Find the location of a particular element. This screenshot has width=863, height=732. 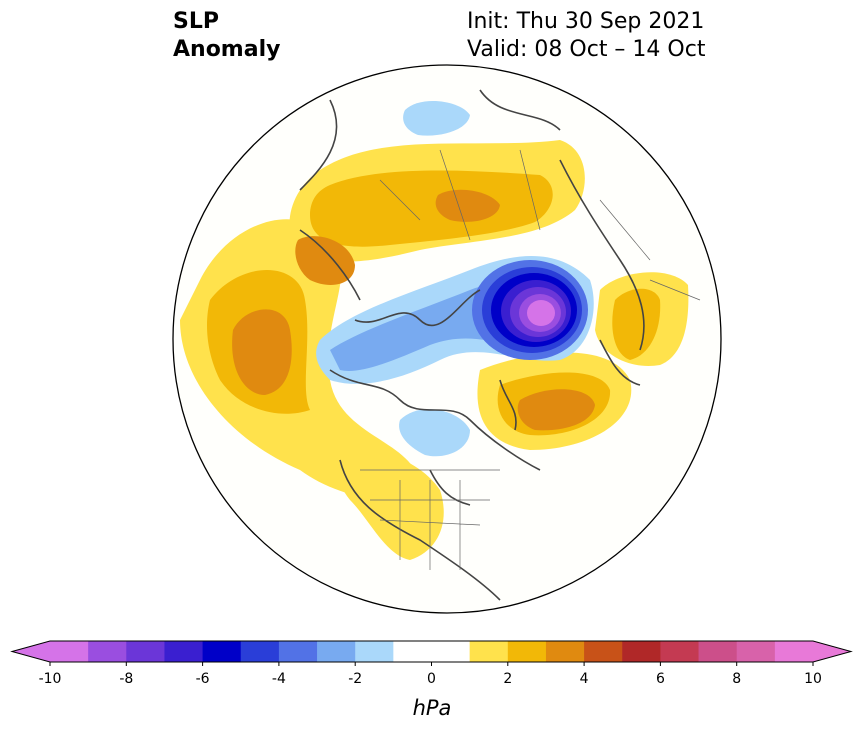

us-high is located at coordinates (390, 505).